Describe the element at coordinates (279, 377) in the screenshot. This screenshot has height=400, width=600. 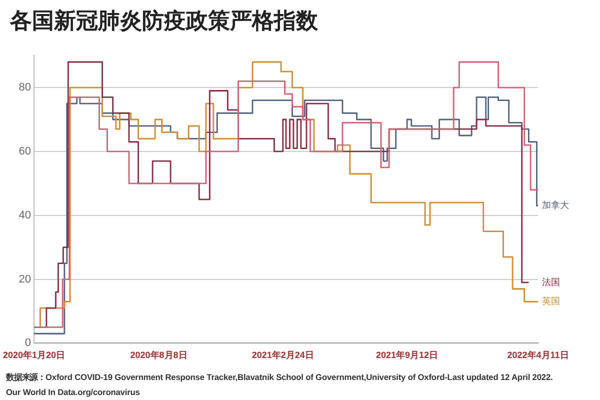
I see `source-note: 数据来源：Oxford COVID-19 Government Response Tracker,Blavatnik School of Government,University of Oxford-Last updated 12 April 2022.` at that location.